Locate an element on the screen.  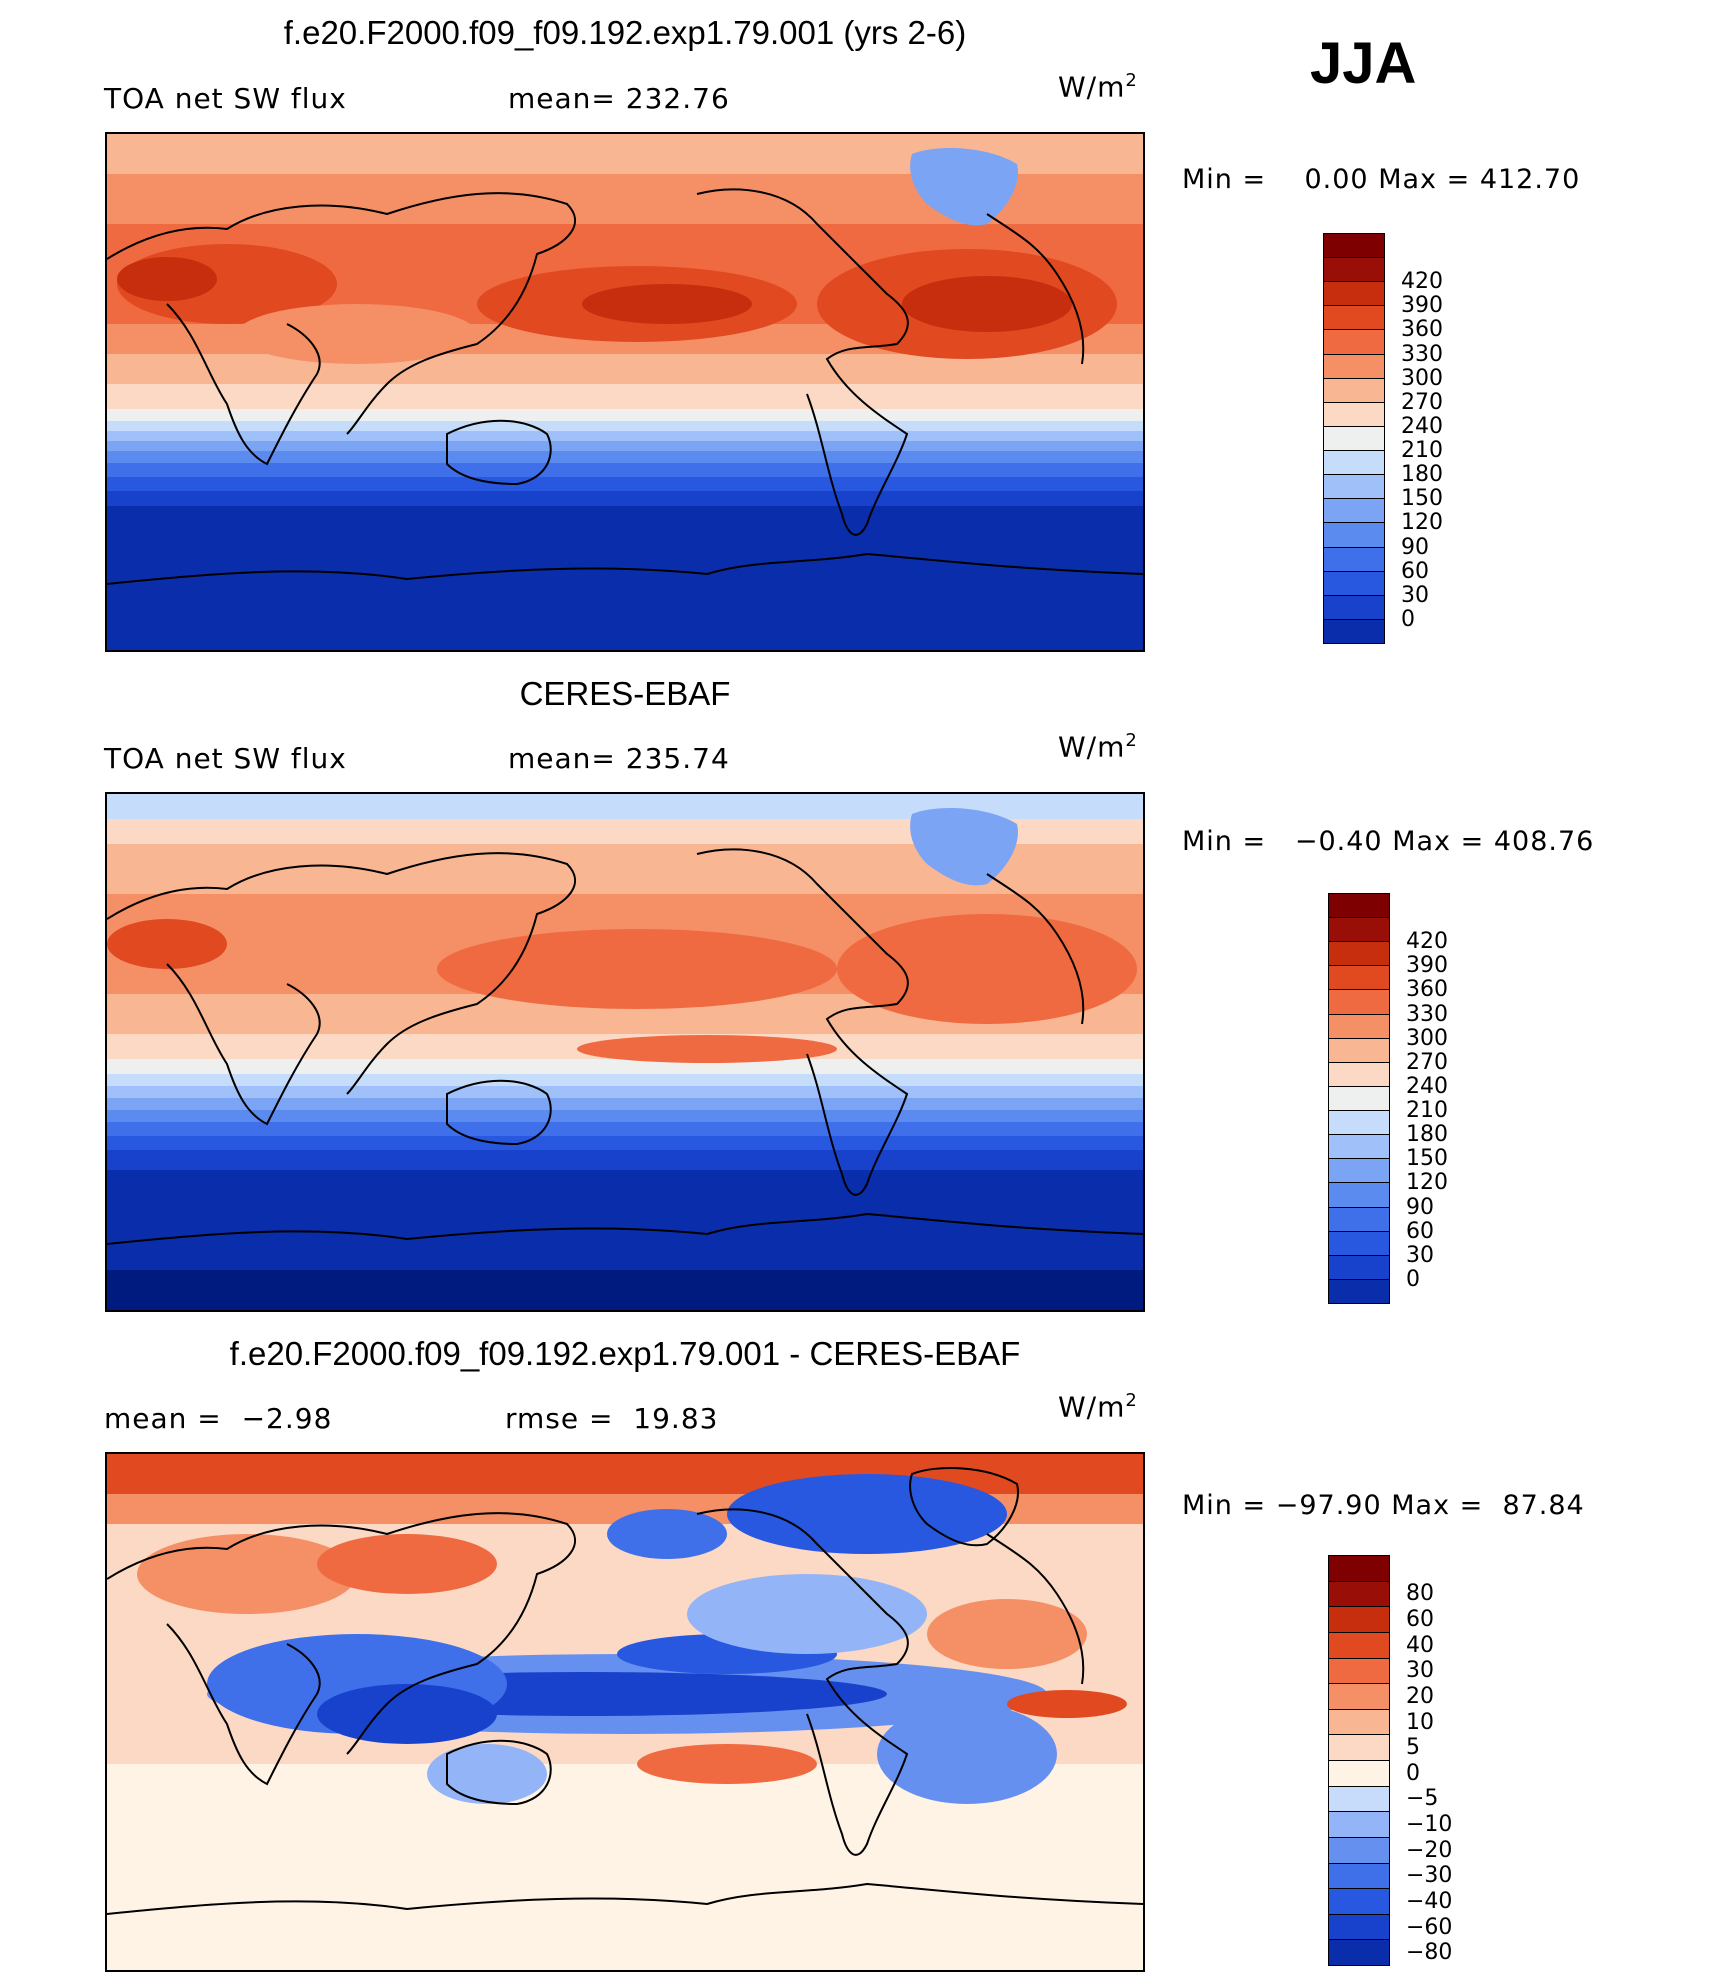
colorbar-label: −10 is located at coordinates (1429, 1825).